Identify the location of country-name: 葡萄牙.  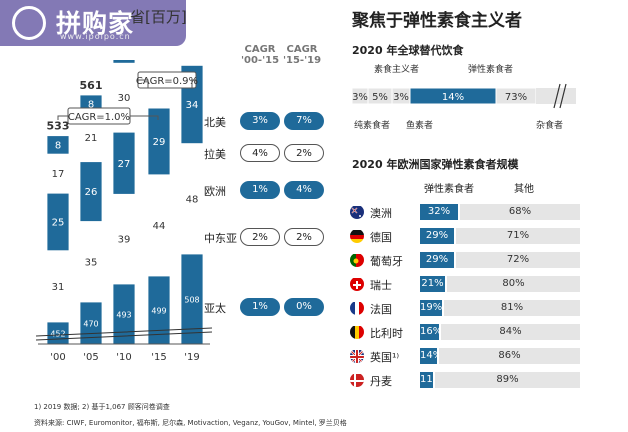
(386, 261).